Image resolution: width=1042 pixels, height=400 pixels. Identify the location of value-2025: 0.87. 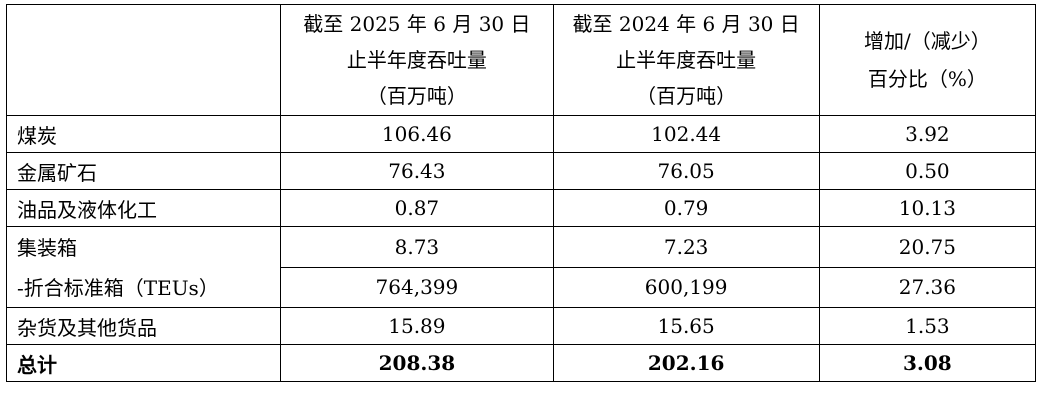
(417, 208).